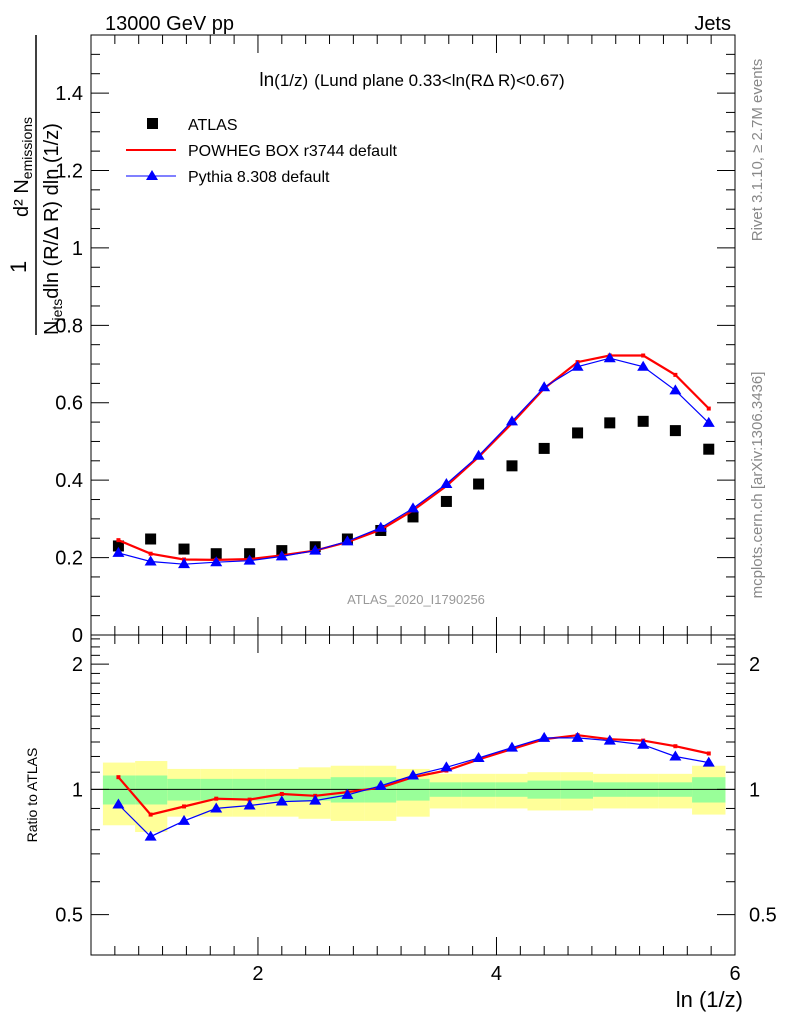 The height and width of the screenshot is (1024, 786). I want to click on x-axis-label: ln (1/z), so click(709, 999).